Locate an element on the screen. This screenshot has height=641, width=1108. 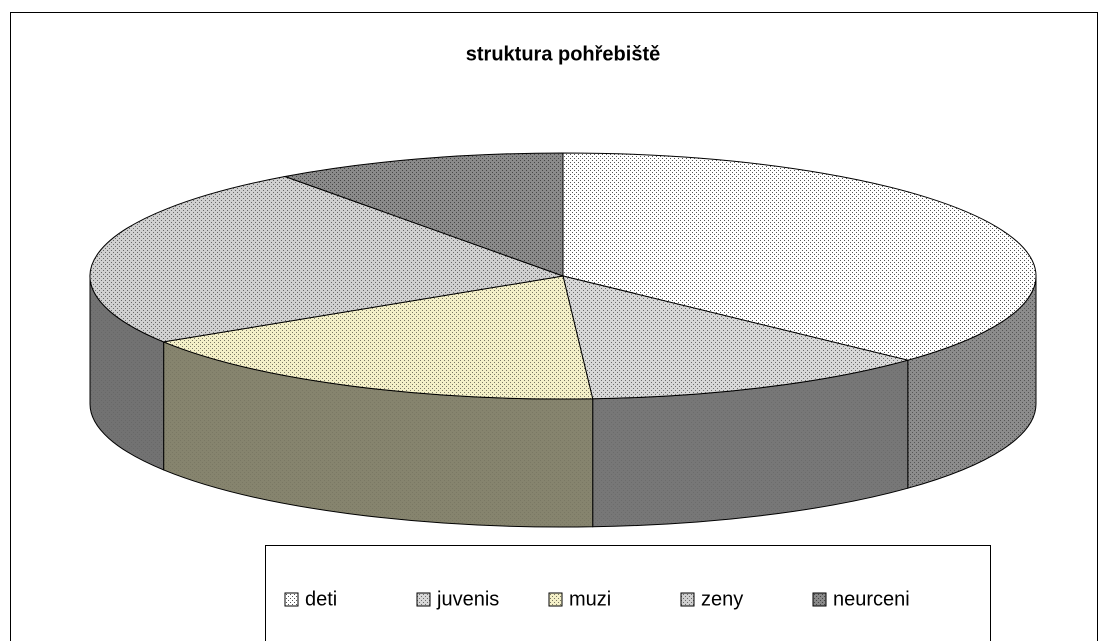
legend-label: deti is located at coordinates (321, 599).